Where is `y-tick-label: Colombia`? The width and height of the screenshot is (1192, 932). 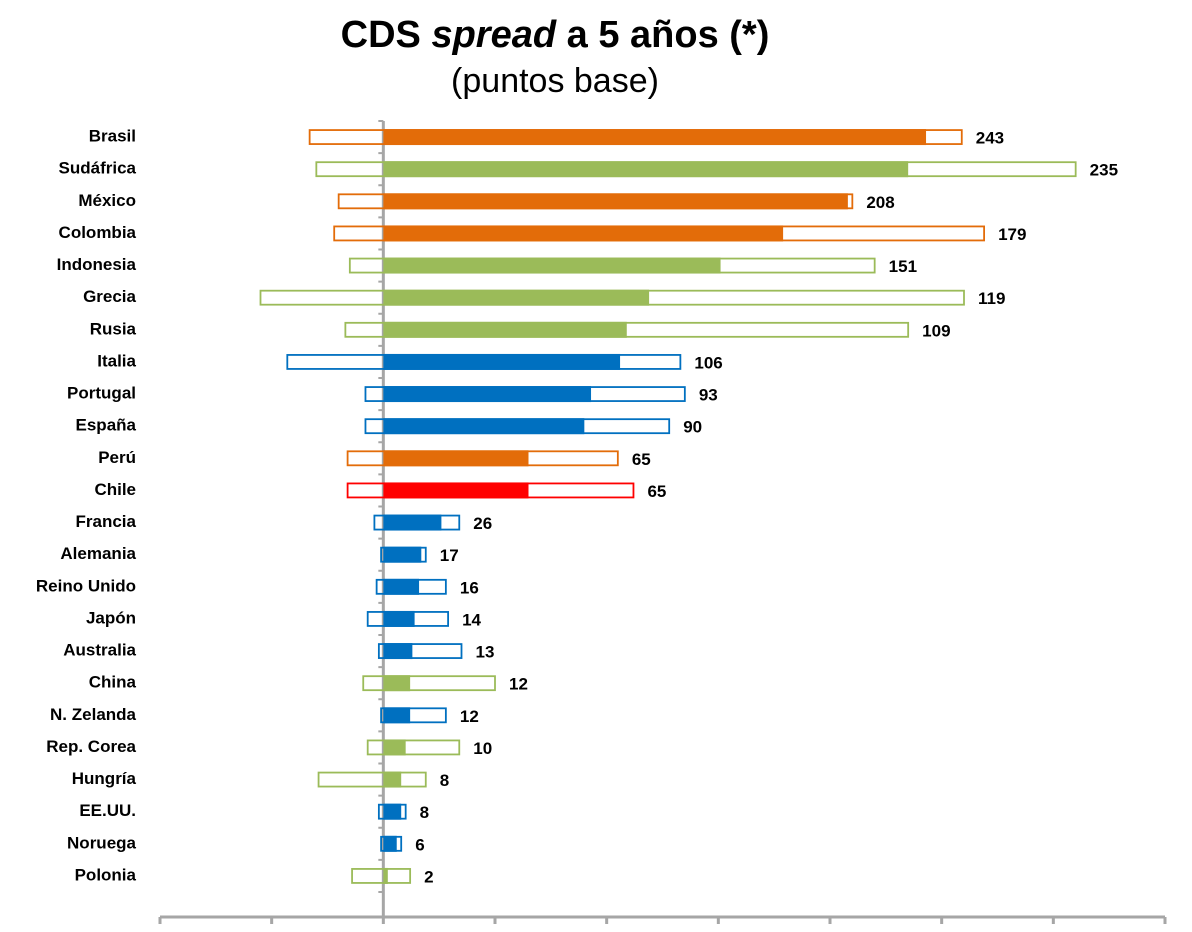
y-tick-label: Colombia is located at coordinates (98, 232).